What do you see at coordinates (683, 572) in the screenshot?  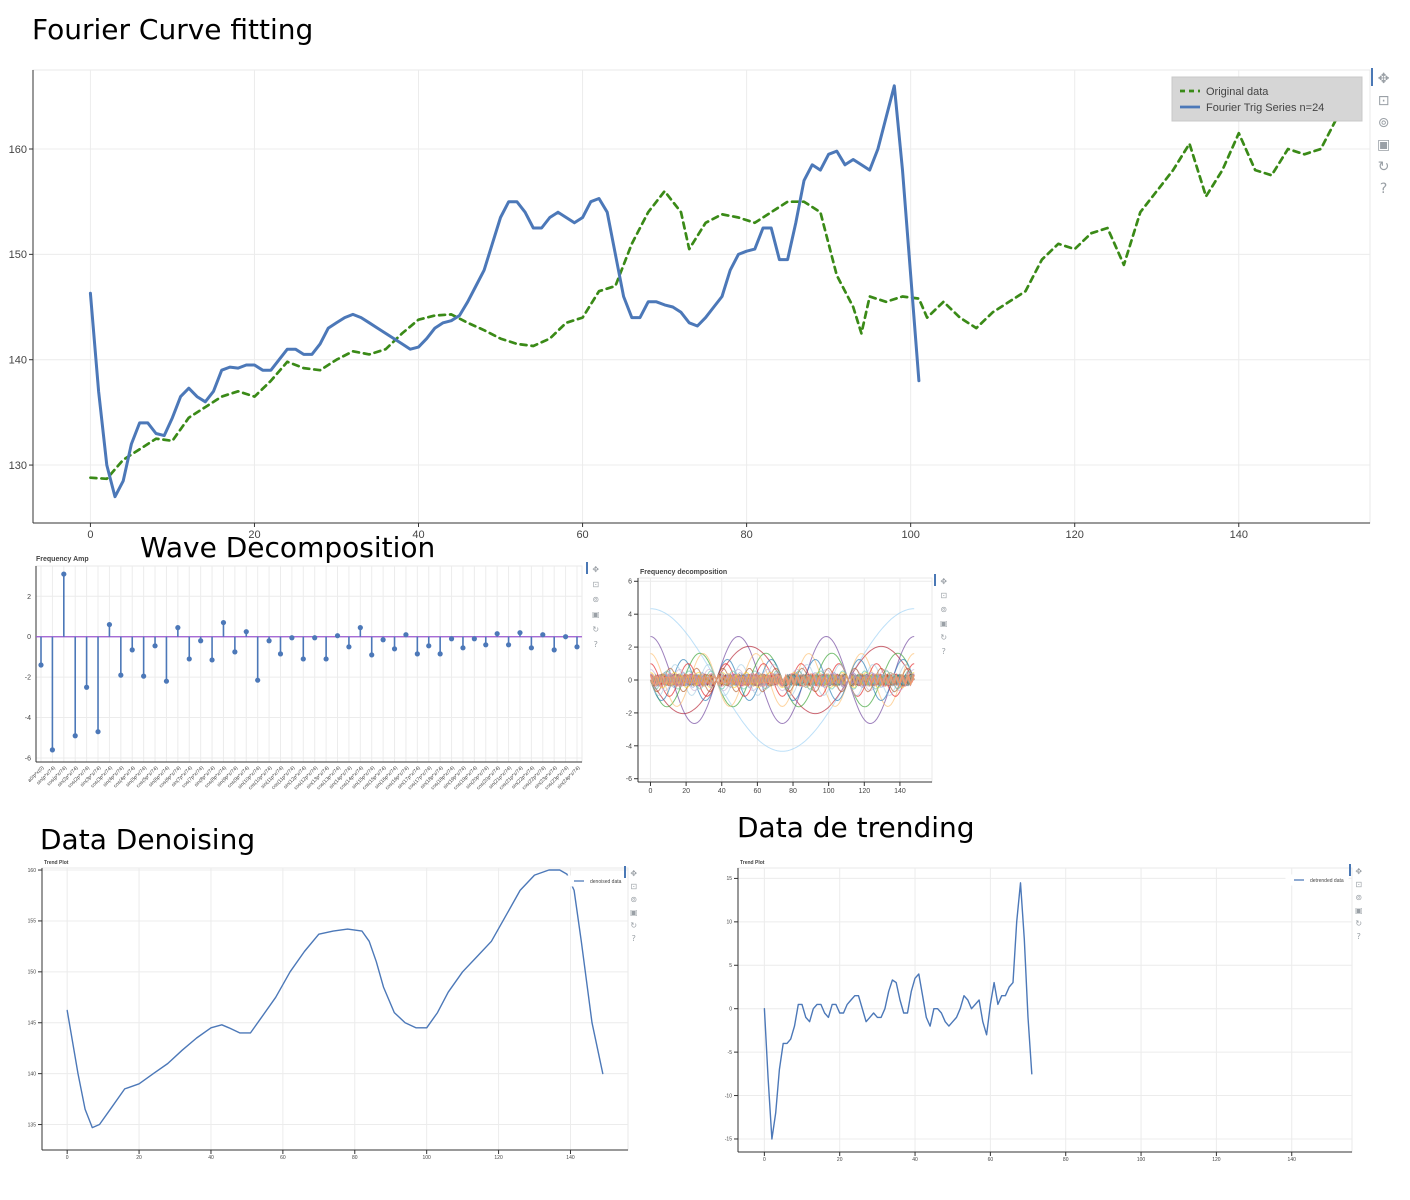 I see `chart-title: Frequency decomposition` at bounding box center [683, 572].